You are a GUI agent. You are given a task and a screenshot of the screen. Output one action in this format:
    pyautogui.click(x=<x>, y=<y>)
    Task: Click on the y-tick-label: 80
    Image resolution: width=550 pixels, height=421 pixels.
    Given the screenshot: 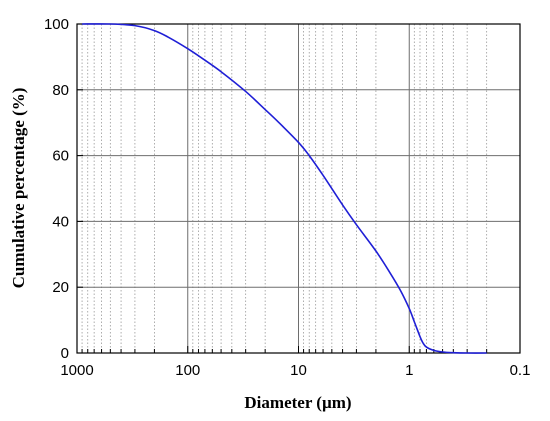 What is the action you would take?
    pyautogui.click(x=60, y=90)
    